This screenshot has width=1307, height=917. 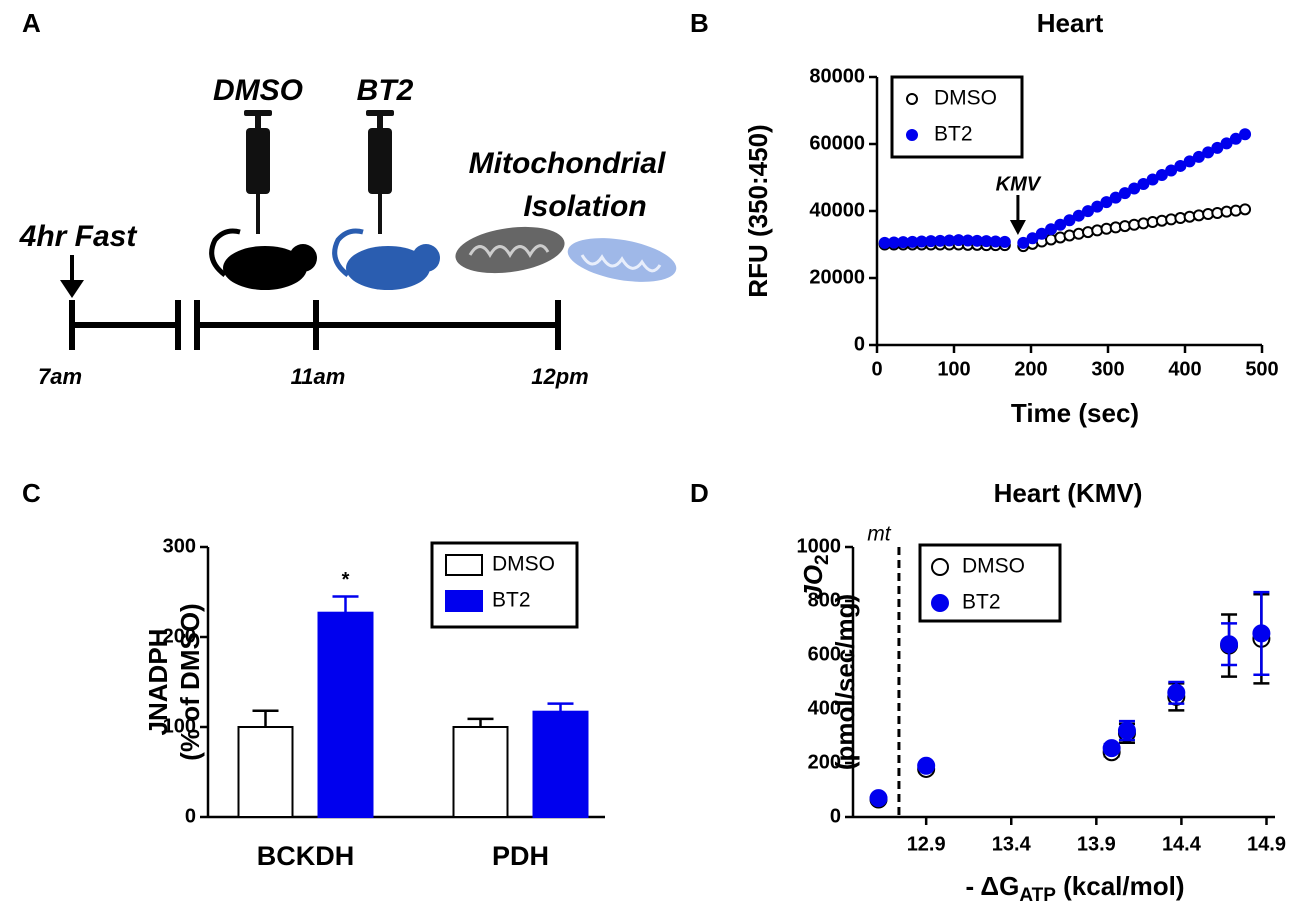 I want to click on panel-label: B, so click(x=699, y=23).